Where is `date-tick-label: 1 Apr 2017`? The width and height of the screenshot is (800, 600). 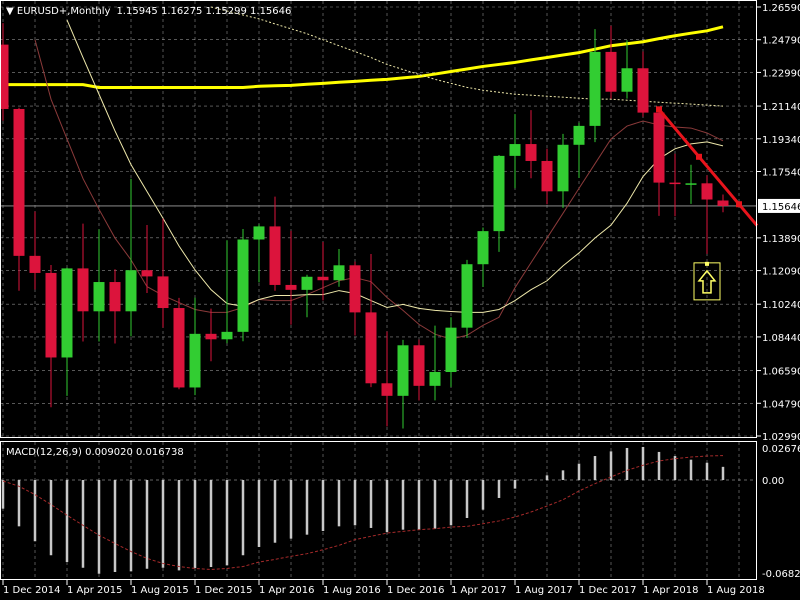
date-tick-label: 1 Apr 2017 is located at coordinates (478, 590).